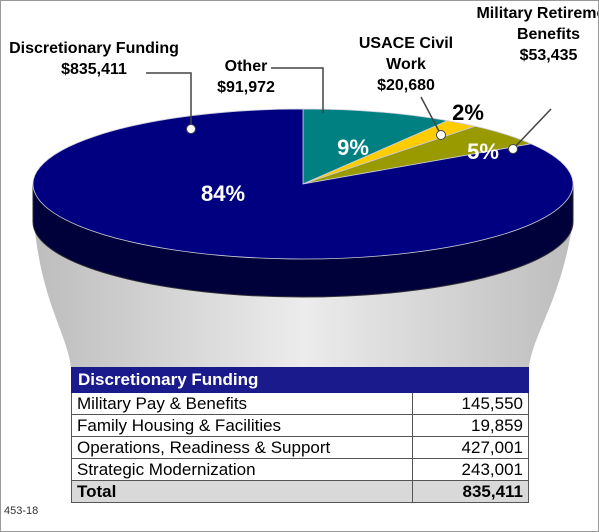  What do you see at coordinates (353, 147) in the screenshot?
I see `percent-label: 9%` at bounding box center [353, 147].